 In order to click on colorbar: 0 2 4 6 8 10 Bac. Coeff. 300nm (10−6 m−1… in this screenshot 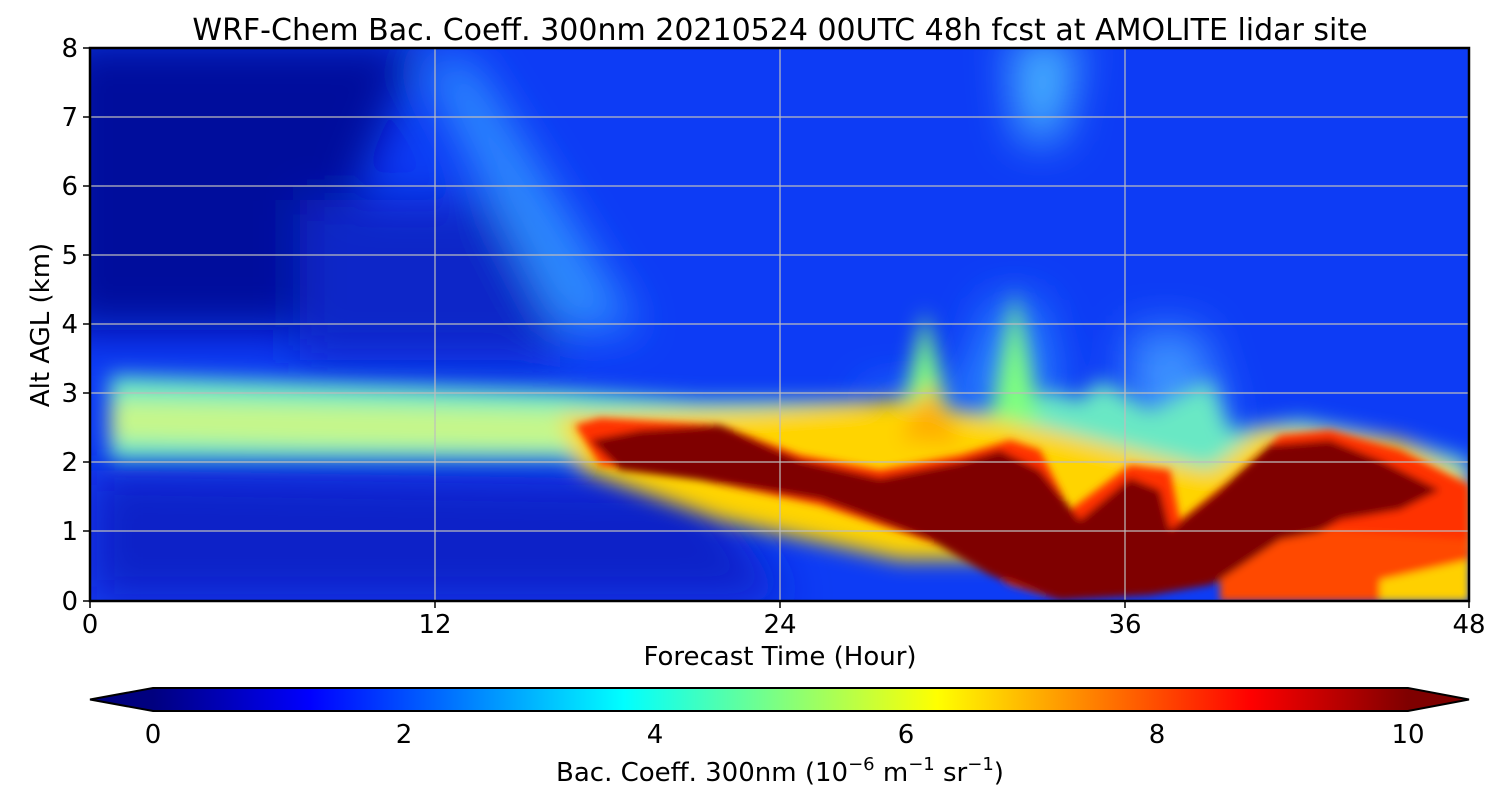, I will do `click(779, 737)`.